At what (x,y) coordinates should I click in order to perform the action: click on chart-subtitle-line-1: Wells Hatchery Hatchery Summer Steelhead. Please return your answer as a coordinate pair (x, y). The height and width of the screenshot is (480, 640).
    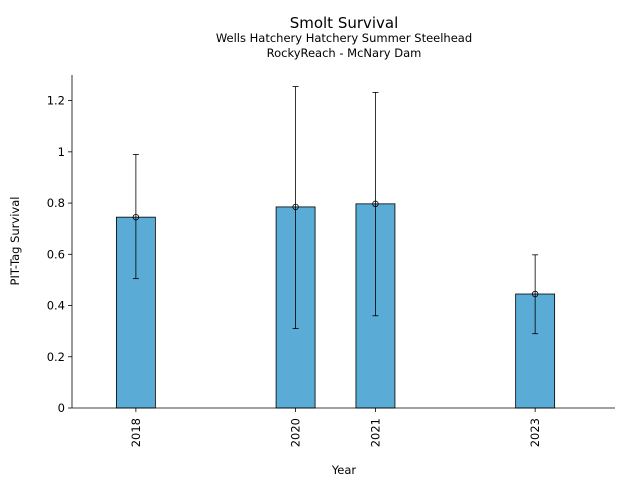
    Looking at the image, I should click on (344, 38).